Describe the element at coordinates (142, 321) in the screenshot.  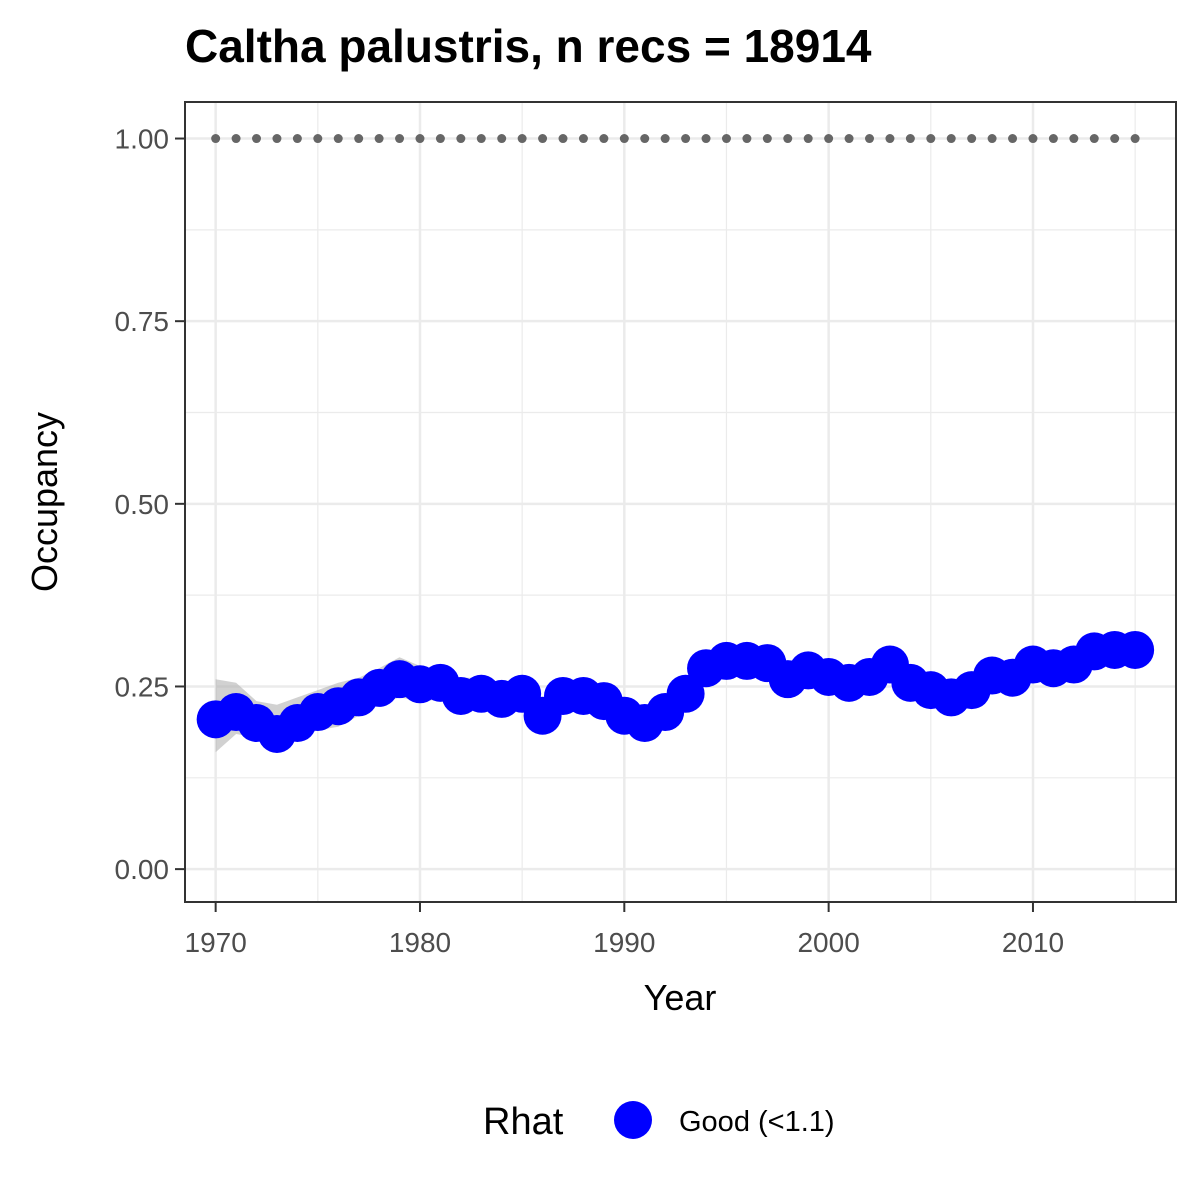
I see `y-tick-label: 0.75` at that location.